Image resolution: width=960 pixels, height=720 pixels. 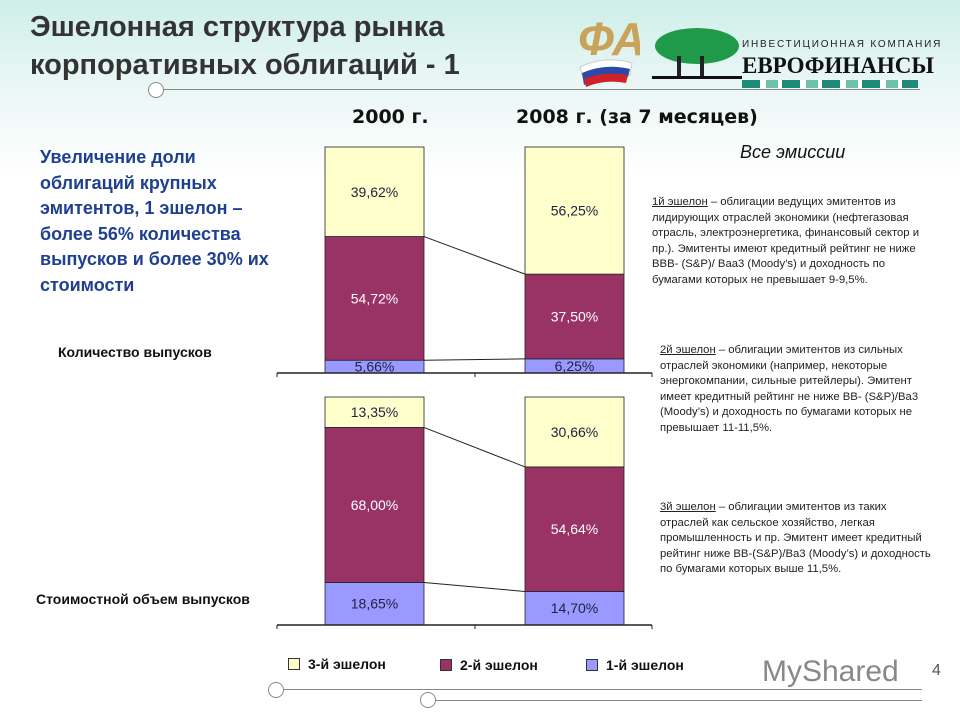 I want to click on chart-count-title: Количество выпусков, so click(x=135, y=352).